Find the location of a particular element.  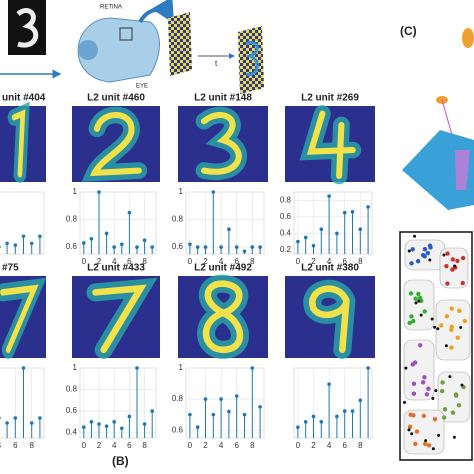

panel-title: #75 is located at coordinates (10, 268).